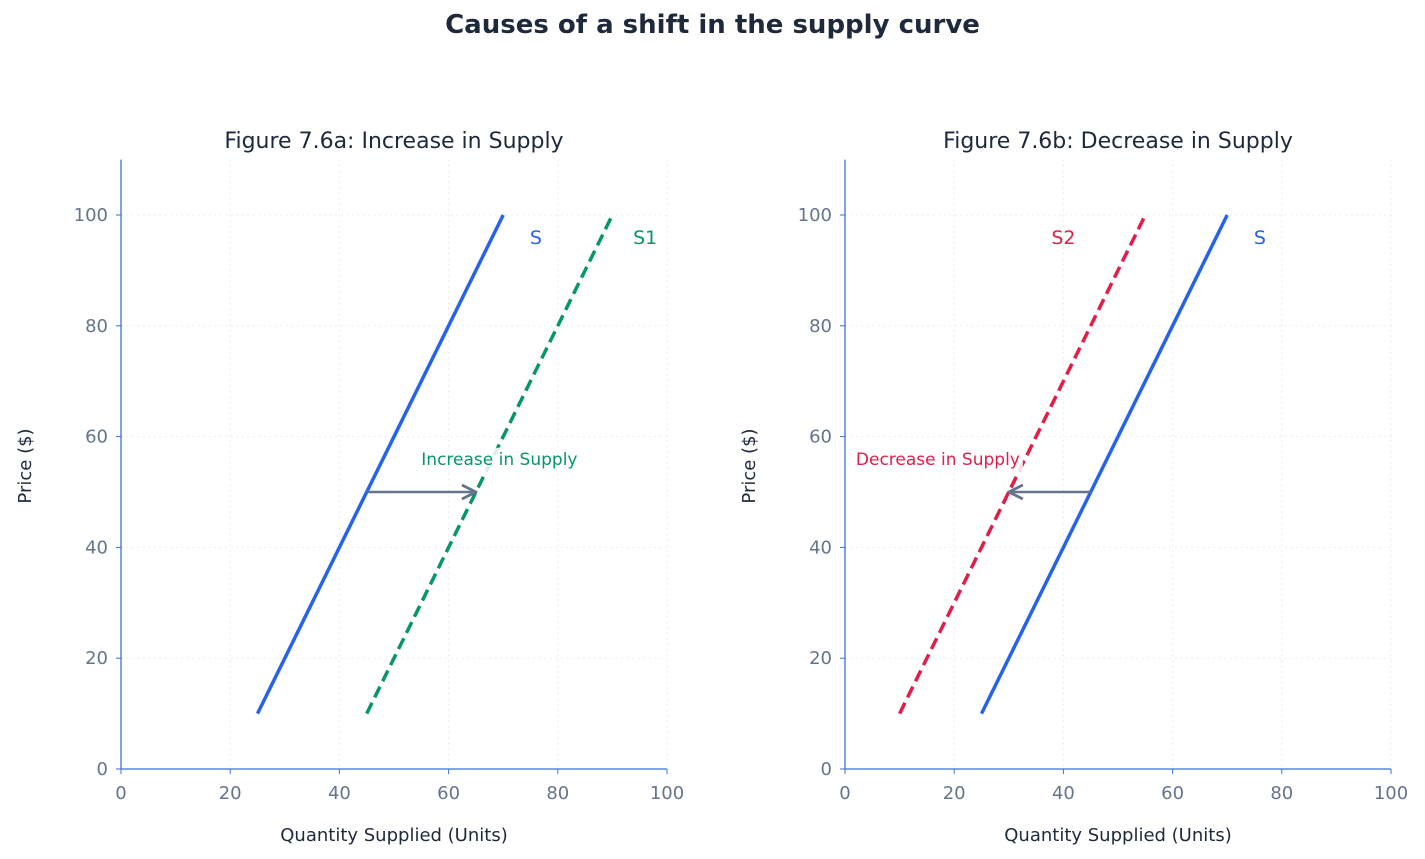 This screenshot has width=1425, height=859. I want to click on annotation-text: Increase in Supply, so click(499, 460).